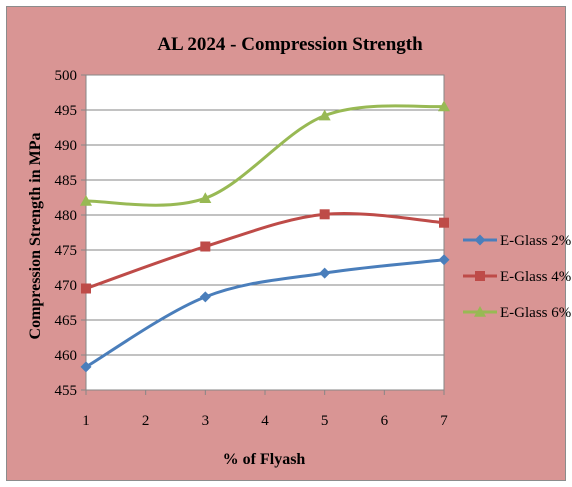 The image size is (572, 487). What do you see at coordinates (66, 216) in the screenshot?
I see `y-tick-label: 480` at bounding box center [66, 216].